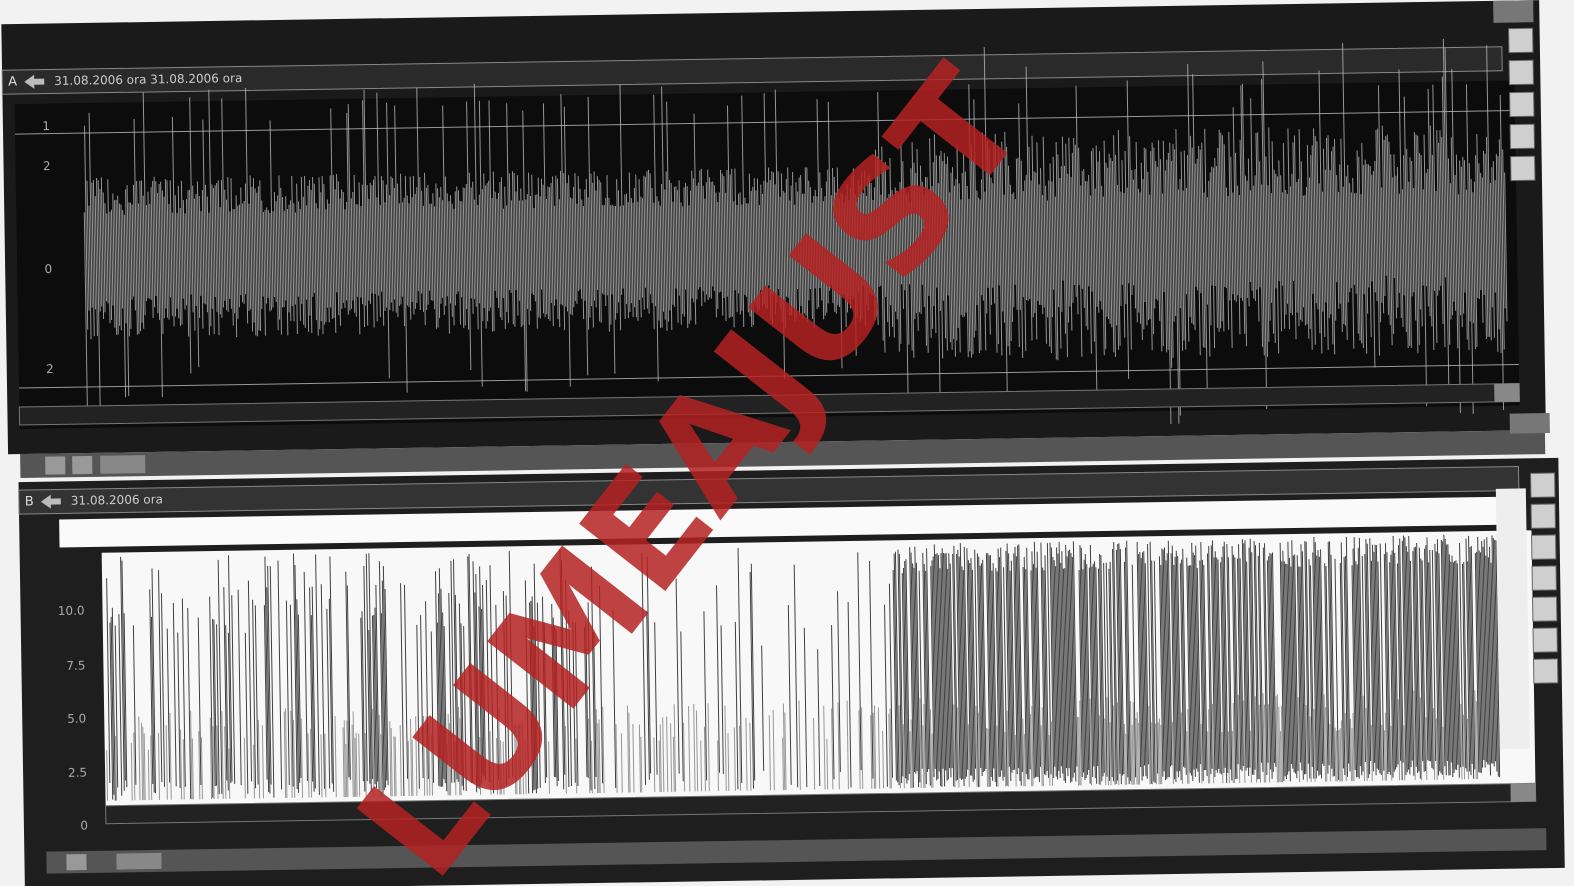  I want to click on y-tick-label: 10.0, so click(71, 611).